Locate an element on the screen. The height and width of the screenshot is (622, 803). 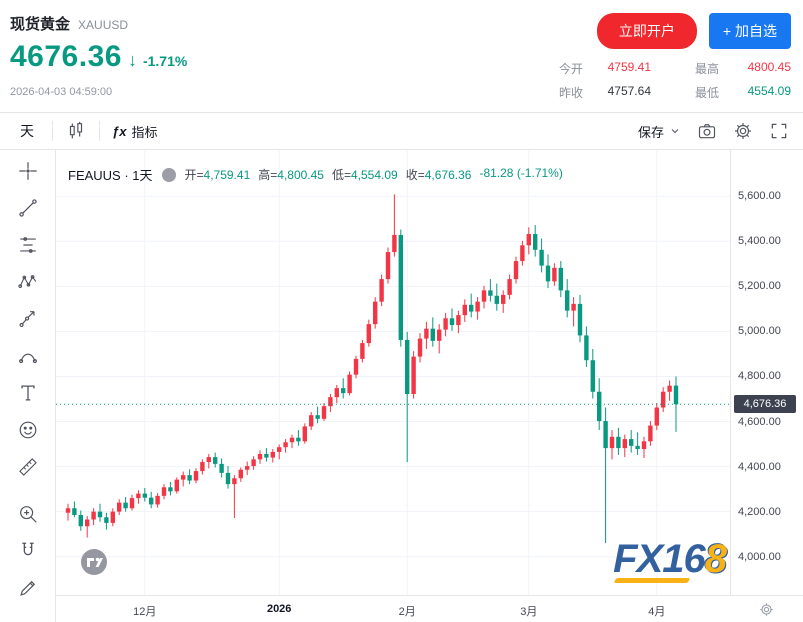
indicators-button: ƒx 指标 is located at coordinates (134, 131).